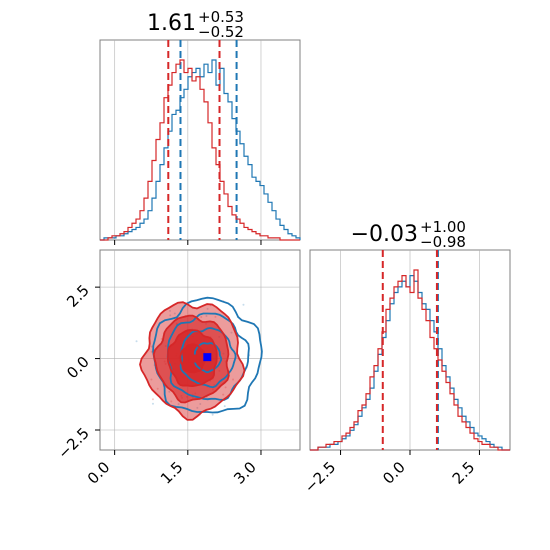 The width and height of the screenshot is (550, 550). What do you see at coordinates (320, 477) in the screenshot?
I see `x-tick-label: −2.5` at bounding box center [320, 477].